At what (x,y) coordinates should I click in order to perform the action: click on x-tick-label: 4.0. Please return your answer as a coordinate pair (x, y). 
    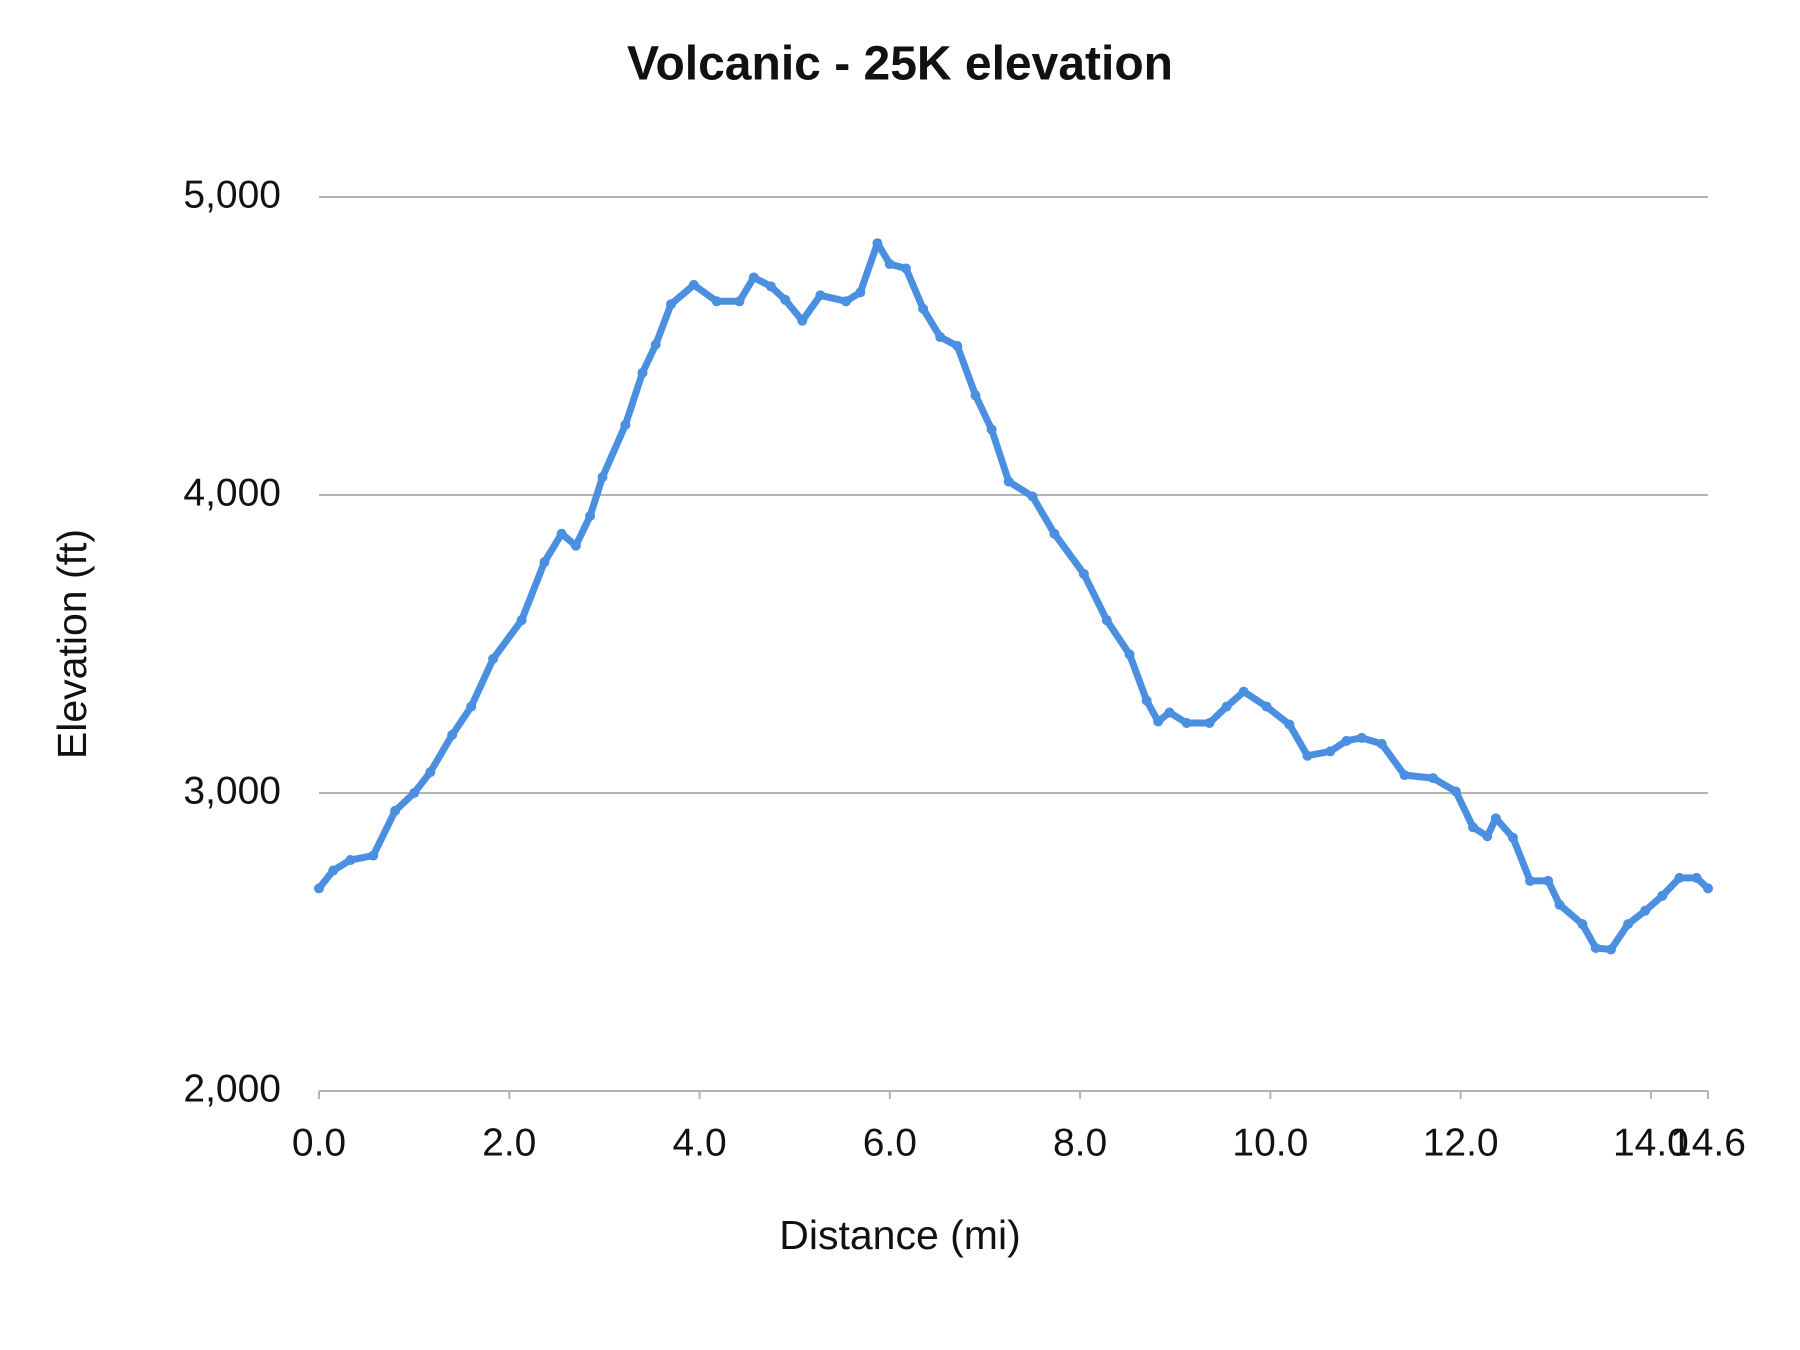
    Looking at the image, I should click on (699, 1142).